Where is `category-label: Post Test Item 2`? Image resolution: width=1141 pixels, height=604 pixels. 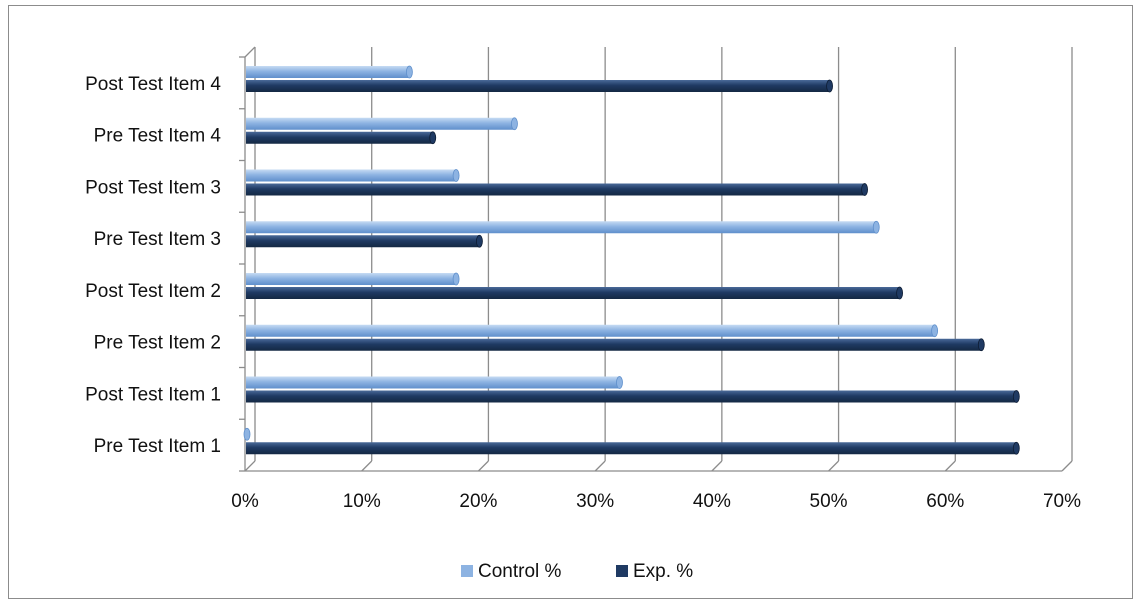
category-label: Post Test Item 2 is located at coordinates (153, 291).